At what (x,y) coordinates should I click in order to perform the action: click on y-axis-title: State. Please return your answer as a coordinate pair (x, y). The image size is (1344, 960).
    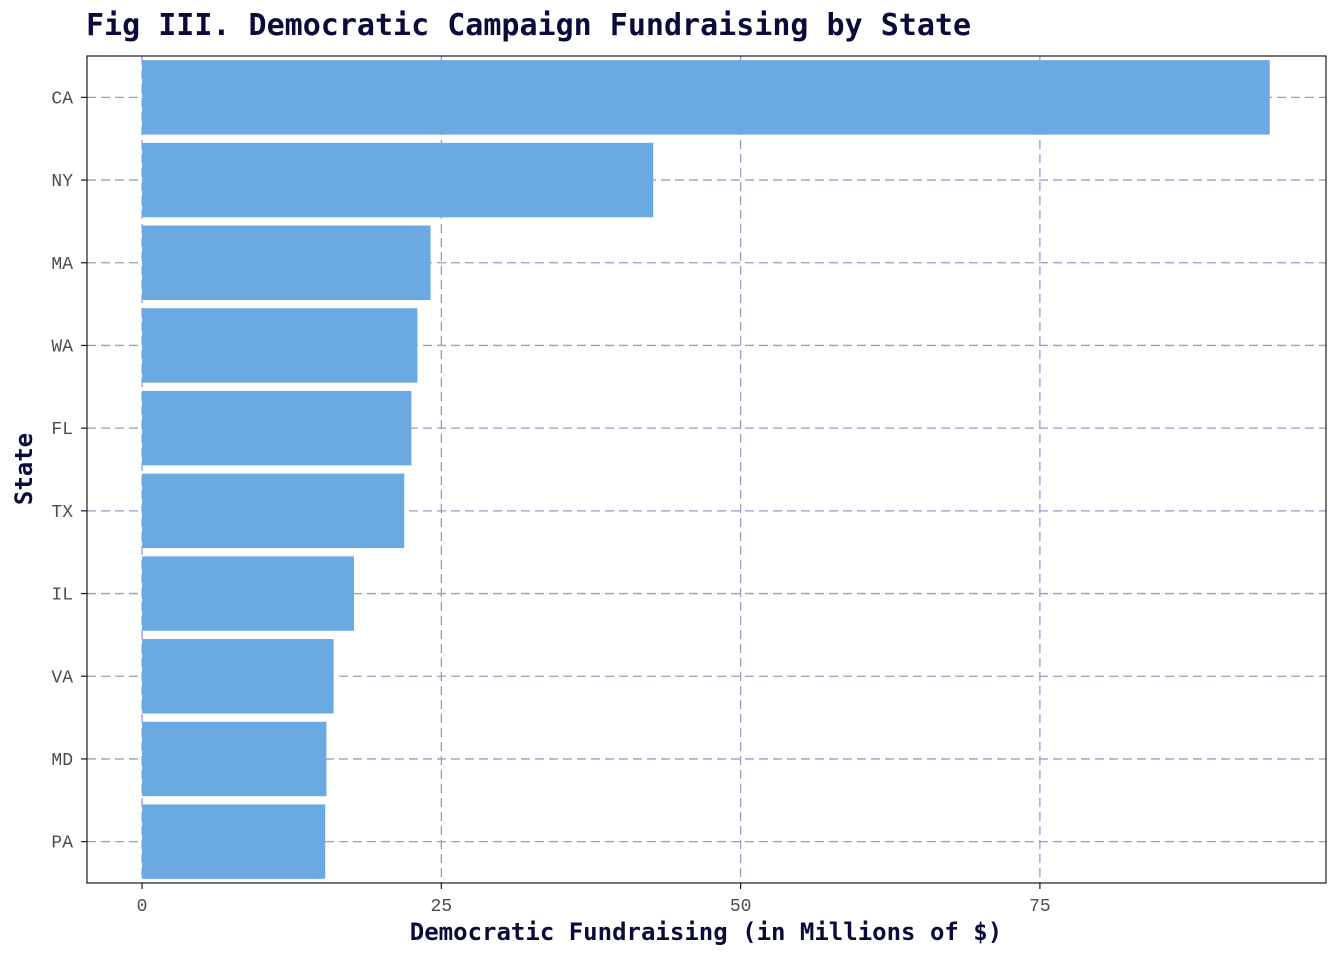
    Looking at the image, I should click on (24, 469).